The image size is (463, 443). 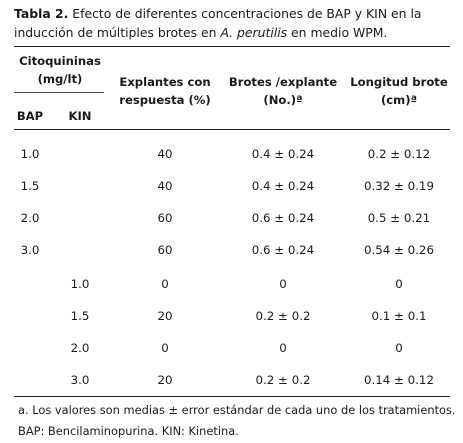 What do you see at coordinates (283, 82) in the screenshot?
I see `header-brotes: Brotes /explante` at bounding box center [283, 82].